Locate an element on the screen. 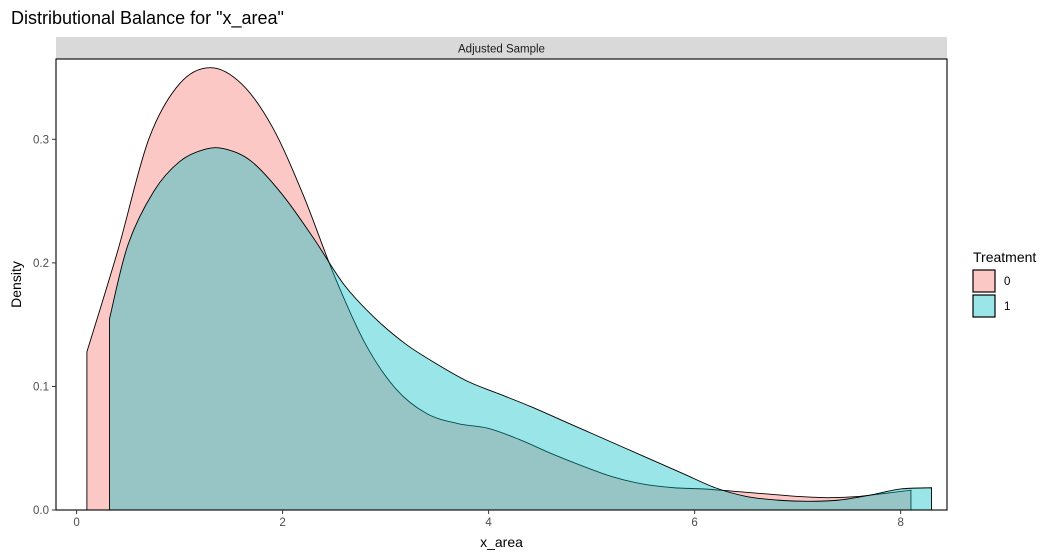 The height and width of the screenshot is (556, 1053). legend-title: Treatment is located at coordinates (1004, 257).